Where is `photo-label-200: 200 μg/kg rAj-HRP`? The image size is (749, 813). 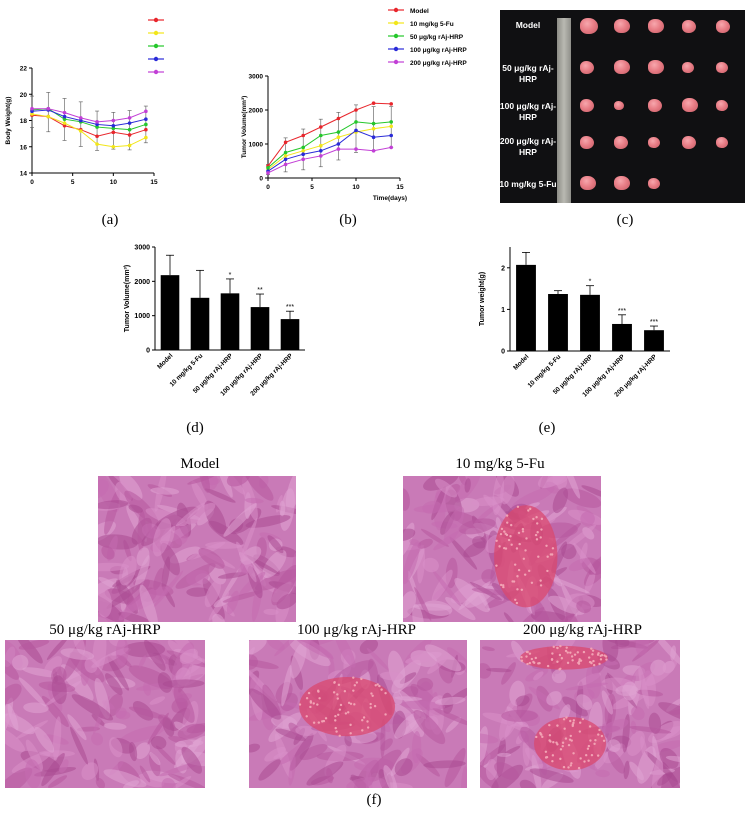 photo-label-200: 200 μg/kg rAj-HRP is located at coordinates (528, 146).